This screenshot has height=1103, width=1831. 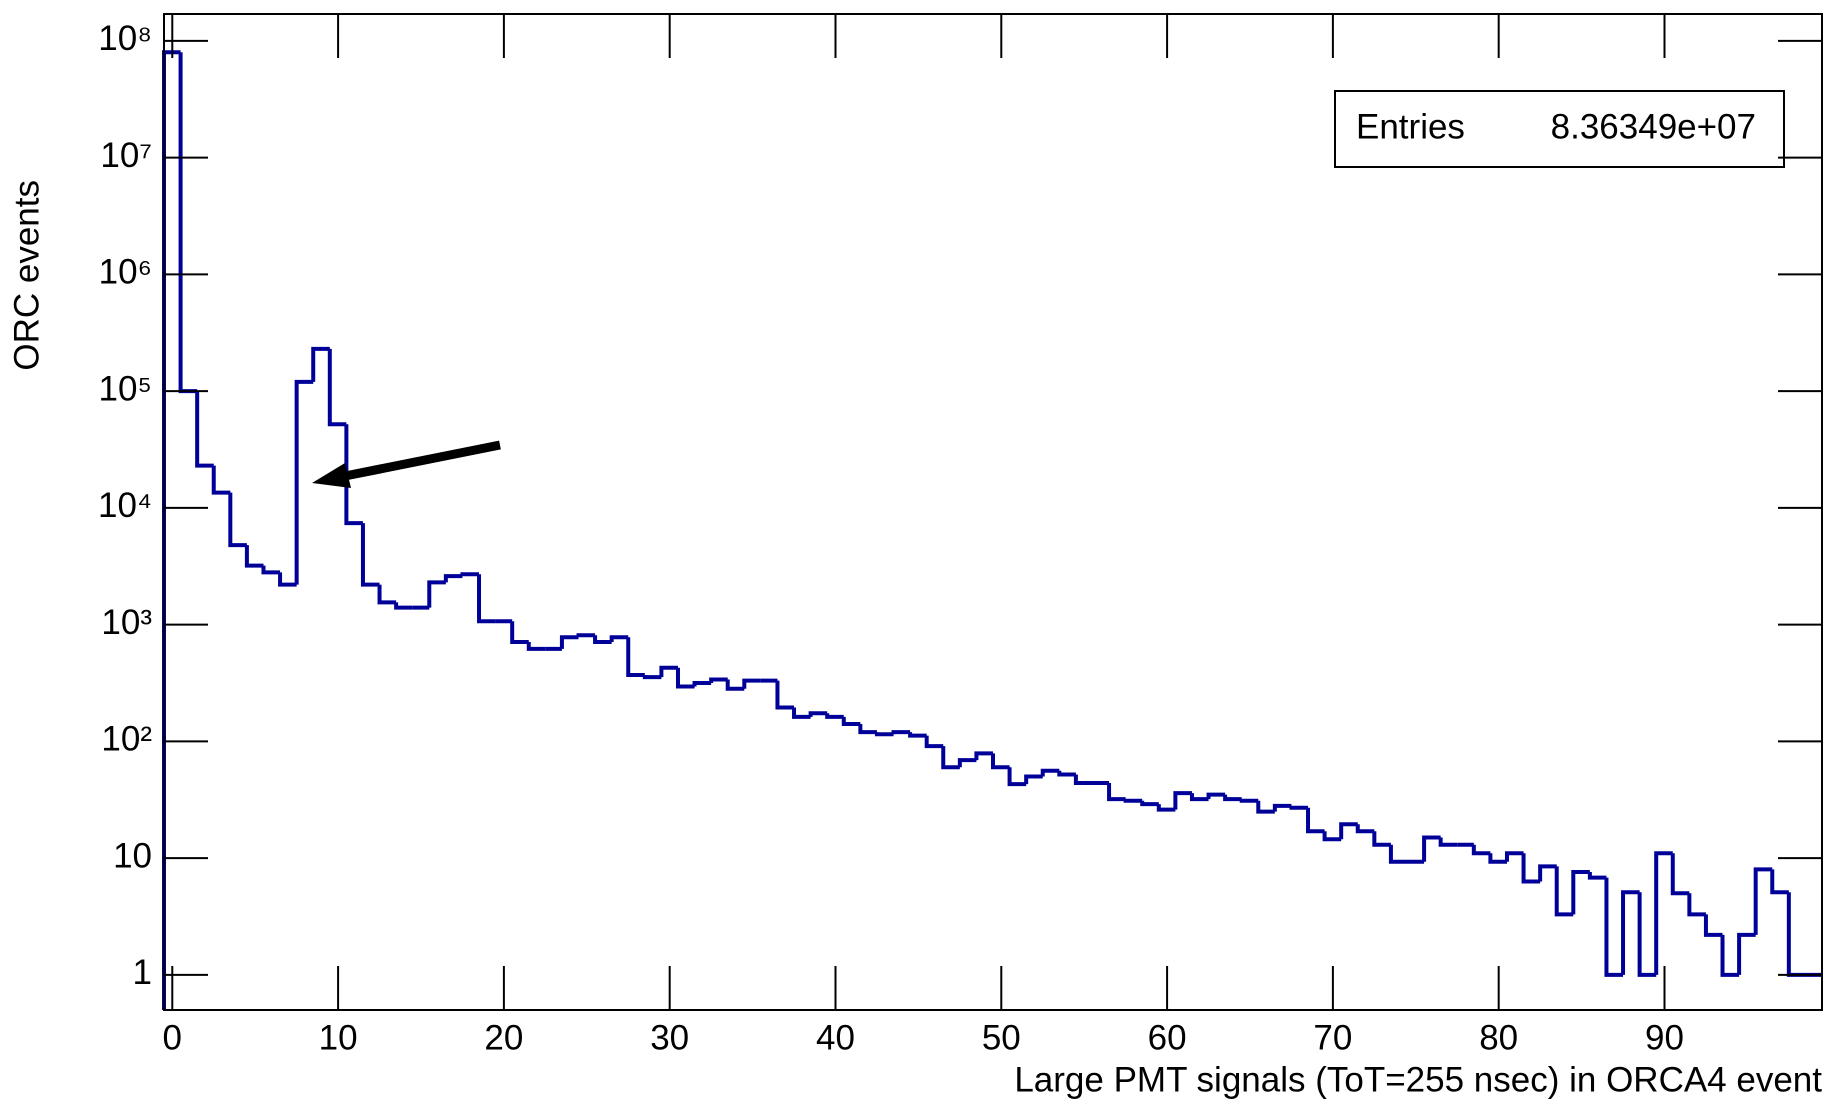 What do you see at coordinates (1167, 1037) in the screenshot?
I see `x-tick-label: 60` at bounding box center [1167, 1037].